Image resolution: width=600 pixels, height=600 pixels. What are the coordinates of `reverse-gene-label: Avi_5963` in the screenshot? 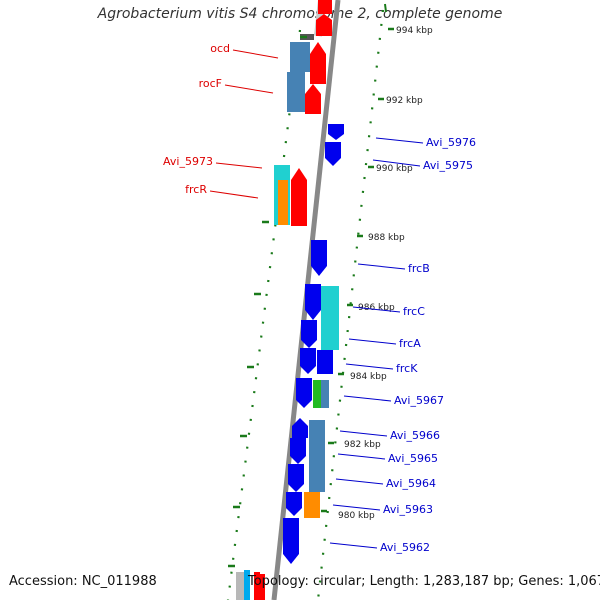 It's located at (408, 509).